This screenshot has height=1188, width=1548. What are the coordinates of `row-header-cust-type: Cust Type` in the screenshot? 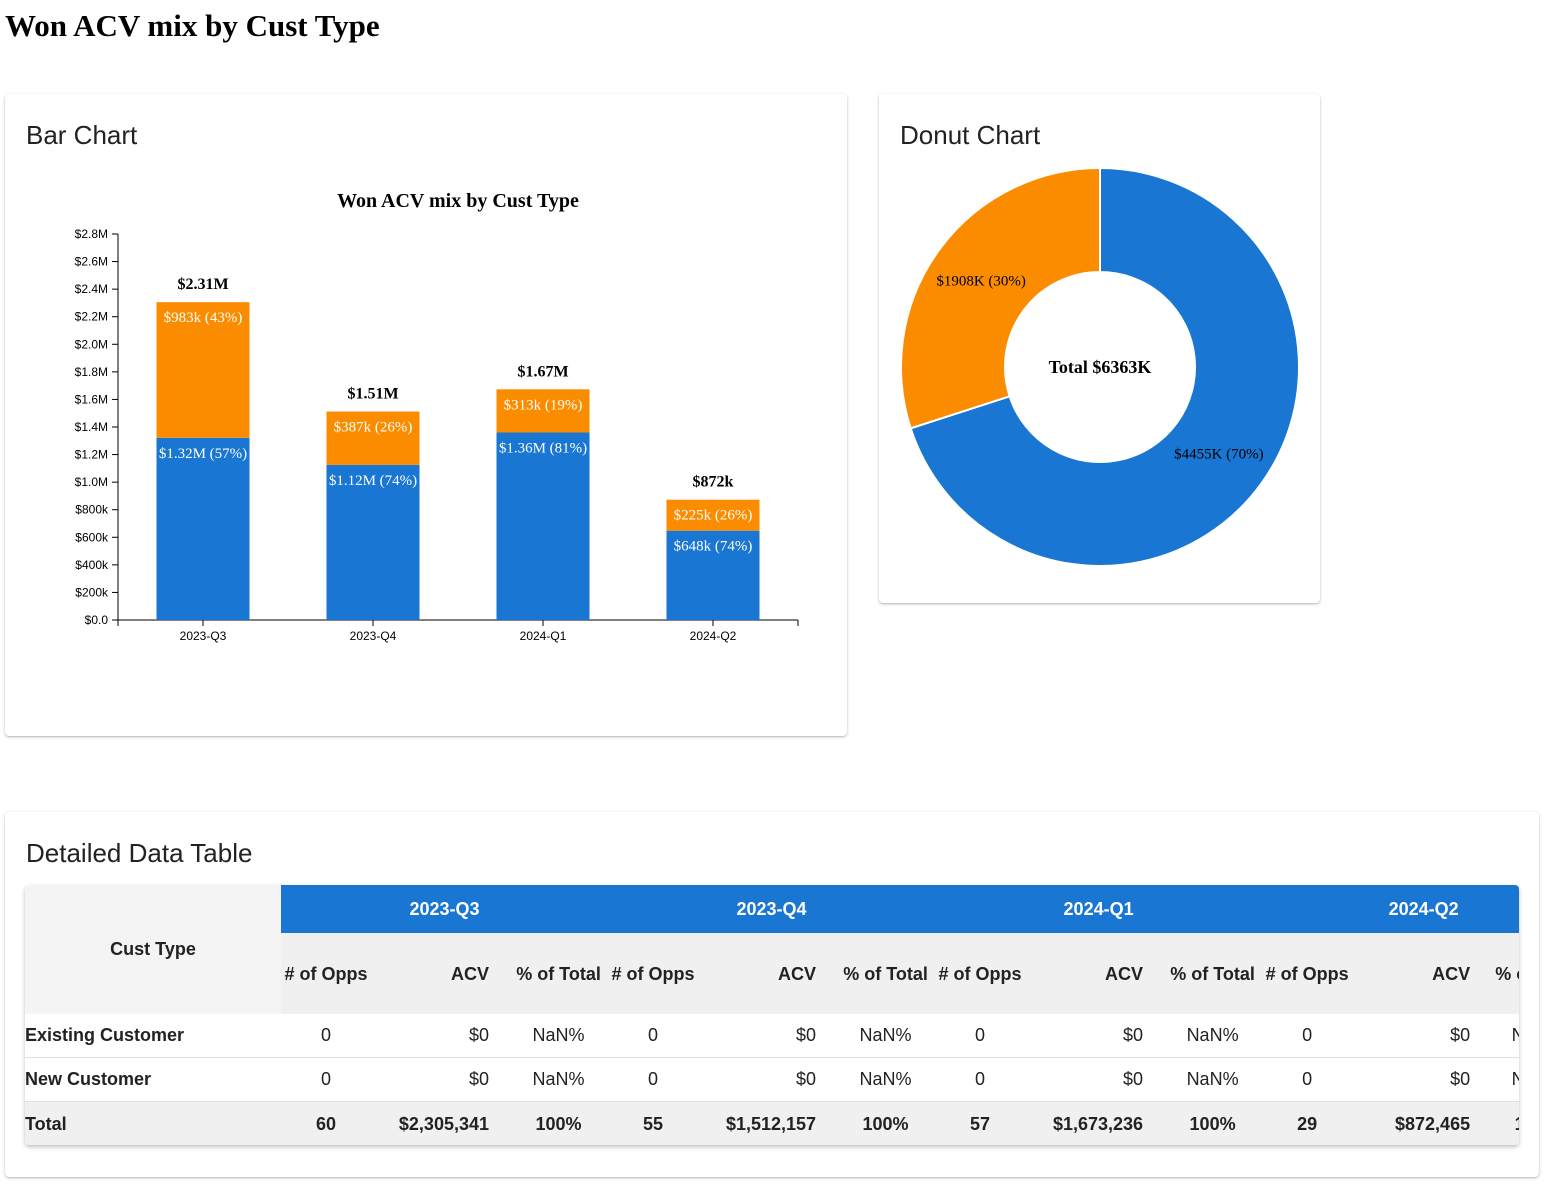 It's located at (153, 949).